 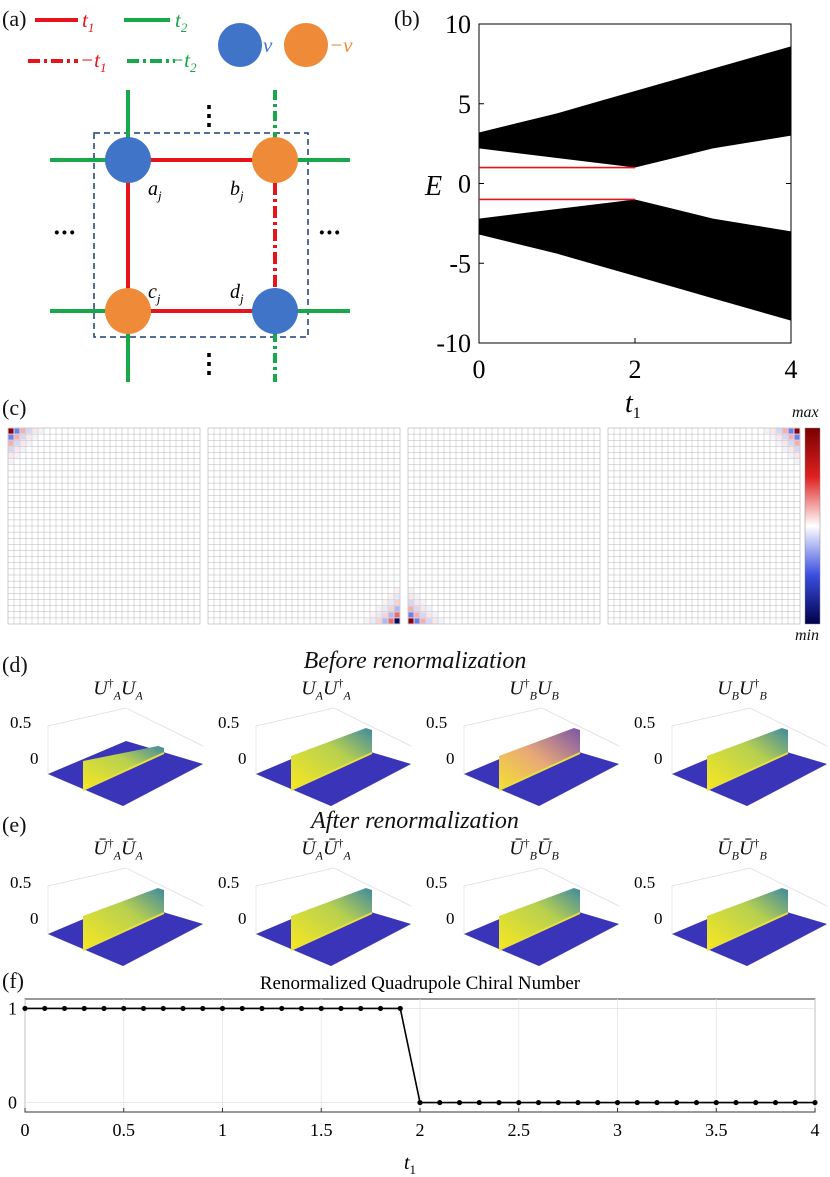 I want to click on chiral-x-tick-label: 1, so click(x=222, y=1130).